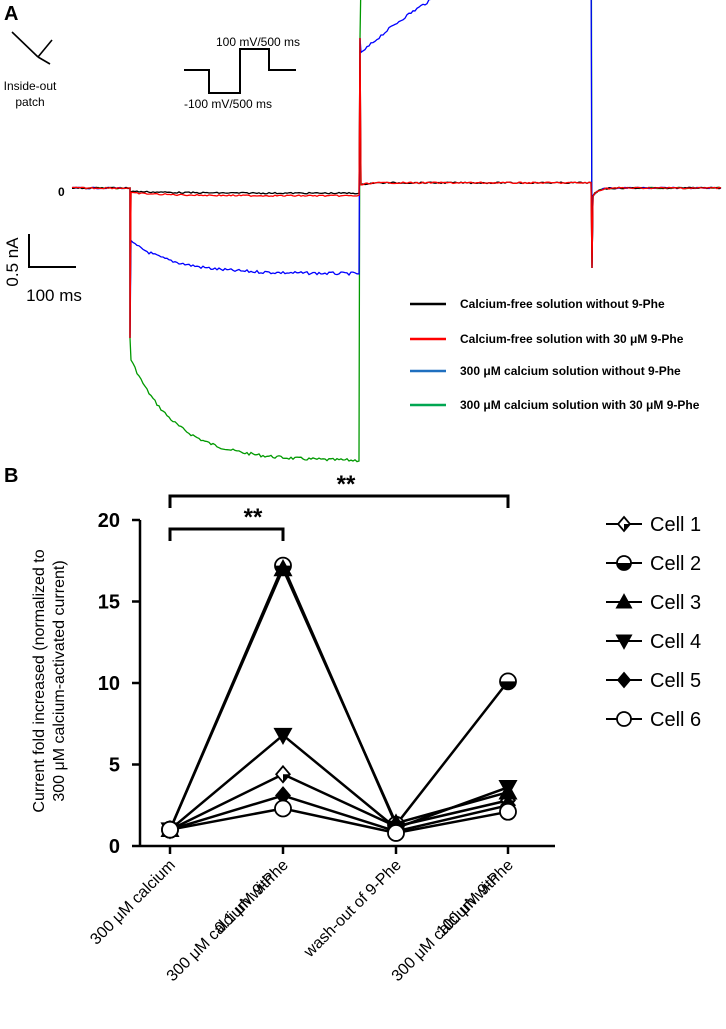 This screenshot has height=1029, width=726. I want to click on y-tick-label: 15, so click(109, 603).